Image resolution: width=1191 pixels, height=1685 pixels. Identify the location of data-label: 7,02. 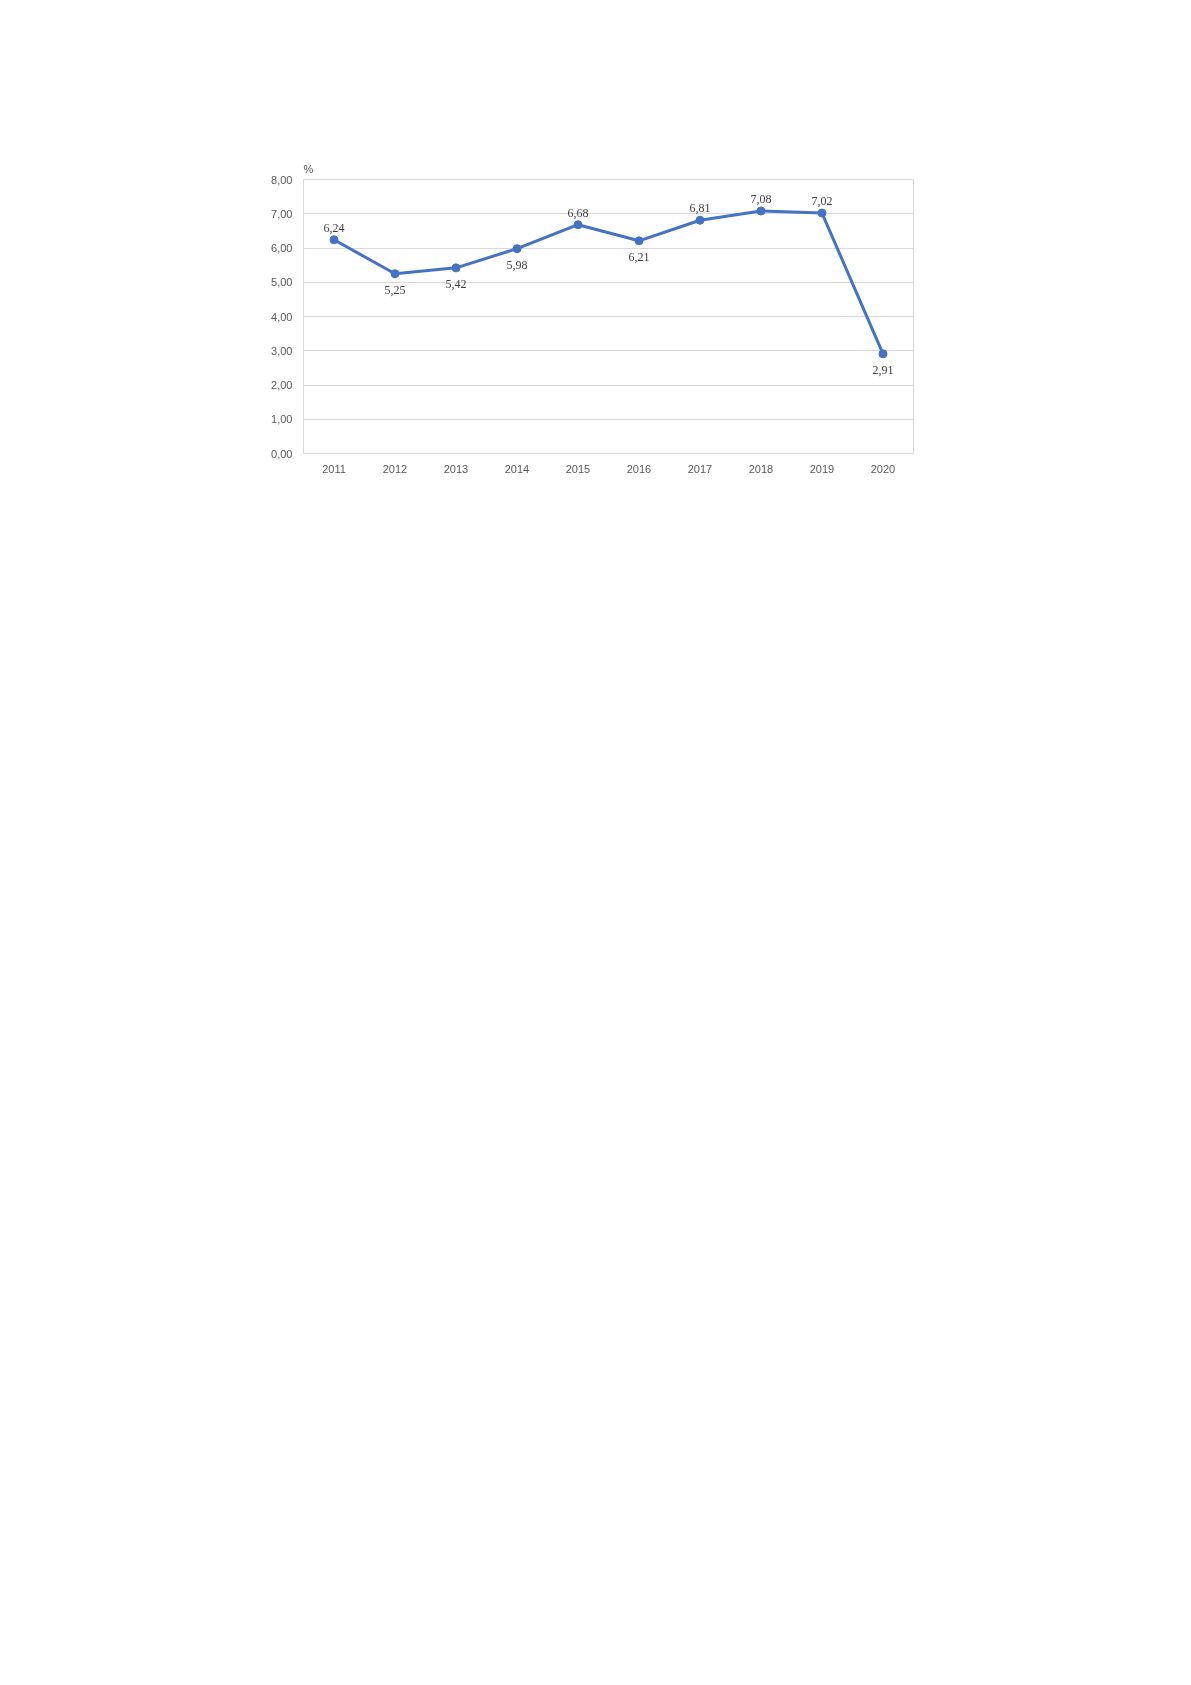
(822, 201).